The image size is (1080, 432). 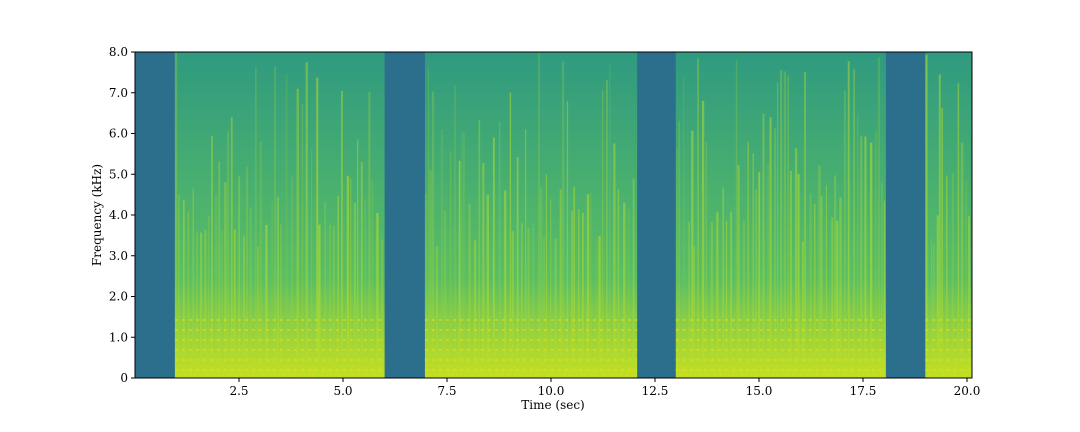 I want to click on y-tick-label: 2.0, so click(x=118, y=297).